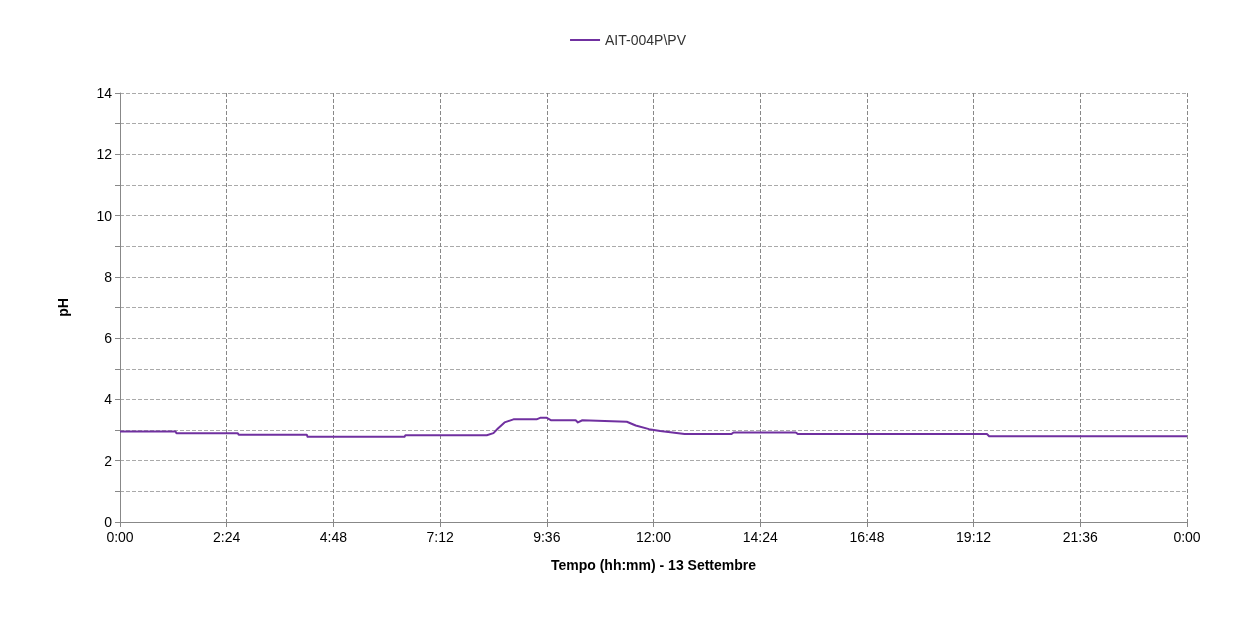 This screenshot has width=1257, height=633. Describe the element at coordinates (104, 154) in the screenshot. I see `y-tick-label: 12` at that location.